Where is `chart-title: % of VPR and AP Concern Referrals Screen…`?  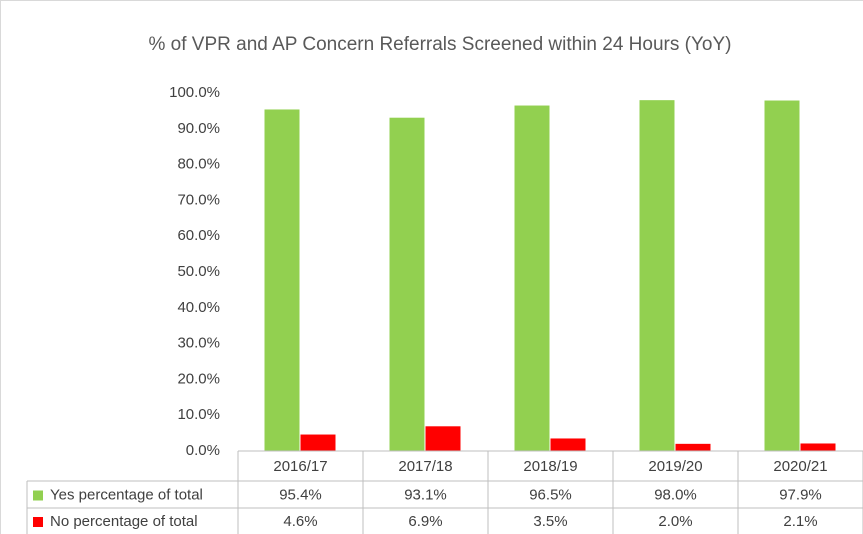 chart-title: % of VPR and AP Concern Referrals Screen… is located at coordinates (440, 44).